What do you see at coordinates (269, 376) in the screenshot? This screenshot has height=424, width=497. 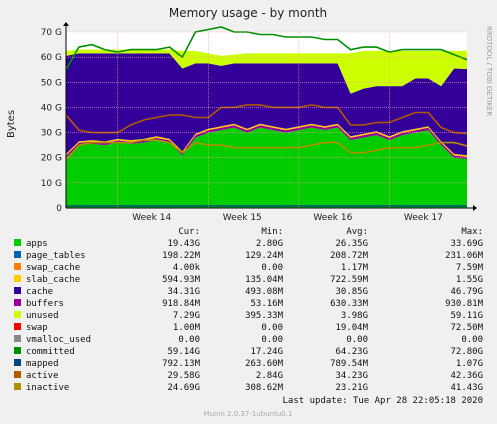 I see `legend-min-value: 2.84G` at bounding box center [269, 376].